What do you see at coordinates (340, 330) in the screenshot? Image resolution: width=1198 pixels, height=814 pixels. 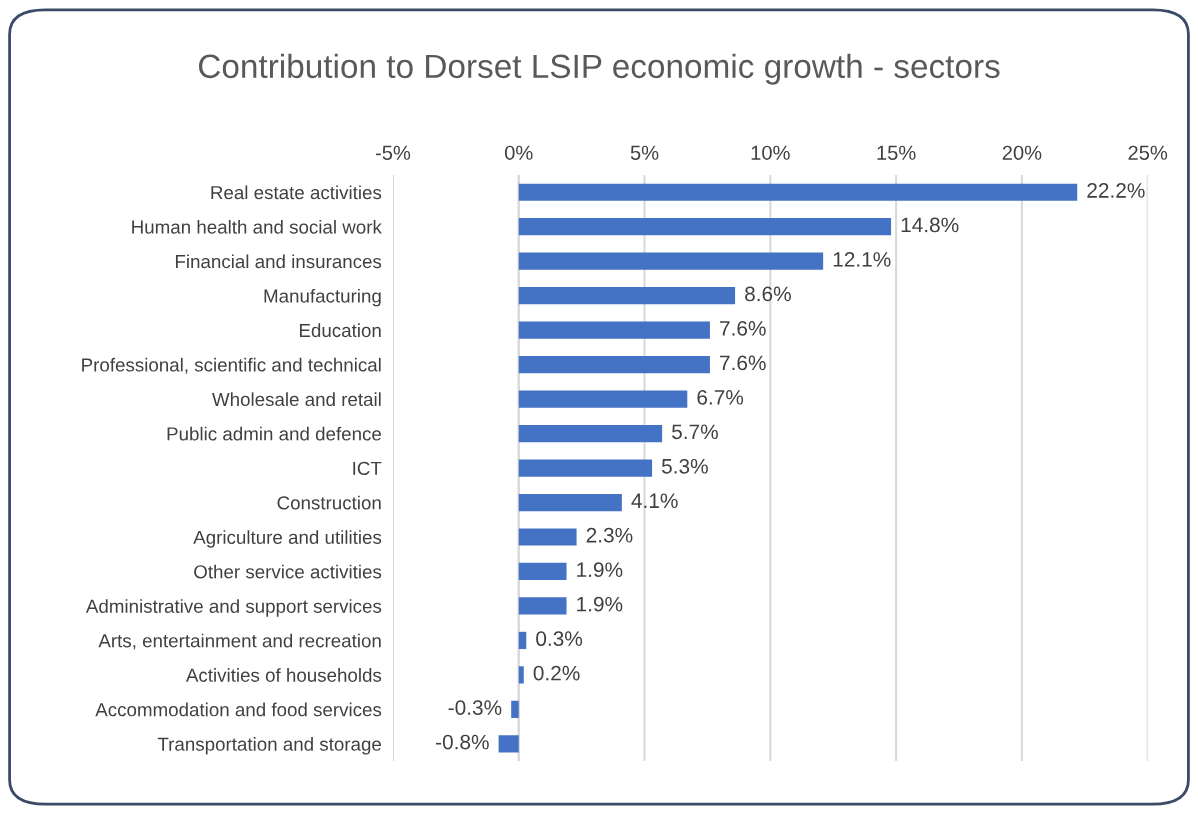 I see `y-tick-label: Education` at bounding box center [340, 330].